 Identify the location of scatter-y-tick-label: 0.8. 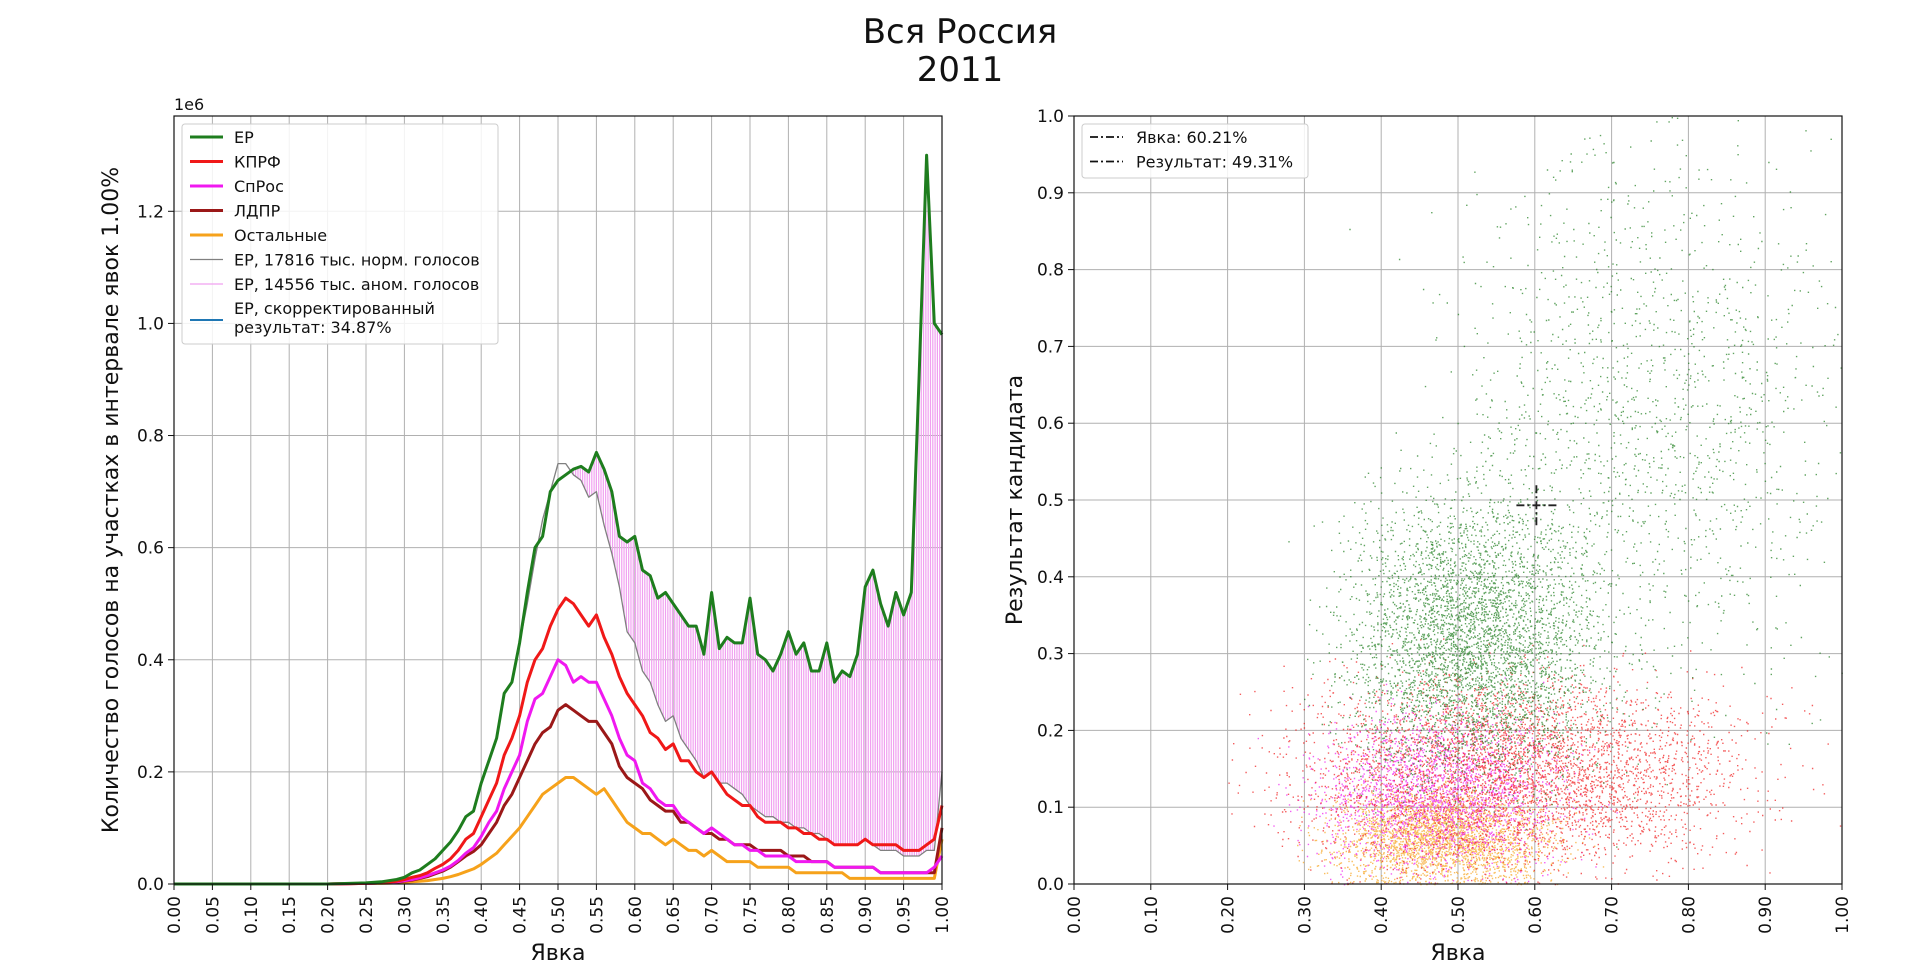
(1050, 271).